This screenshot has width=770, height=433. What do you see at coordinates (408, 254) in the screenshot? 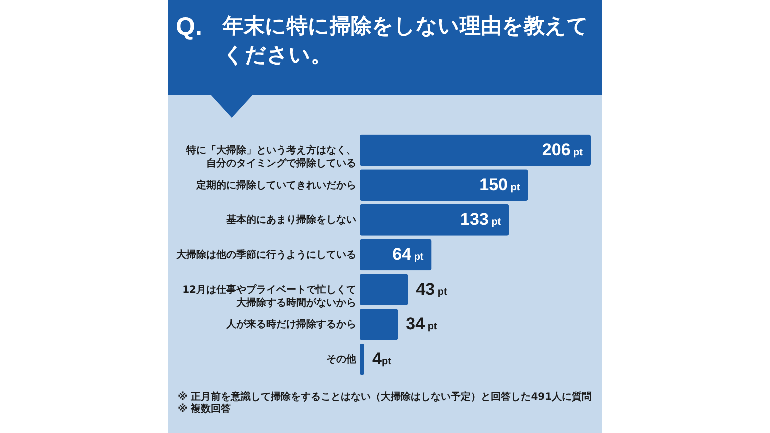
I see `data-label: 64 pt` at bounding box center [408, 254].